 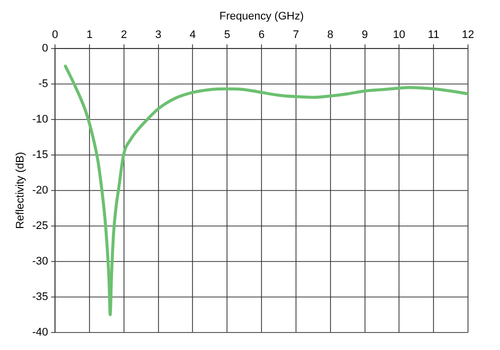 I want to click on x-tick-label: 5, so click(x=227, y=34).